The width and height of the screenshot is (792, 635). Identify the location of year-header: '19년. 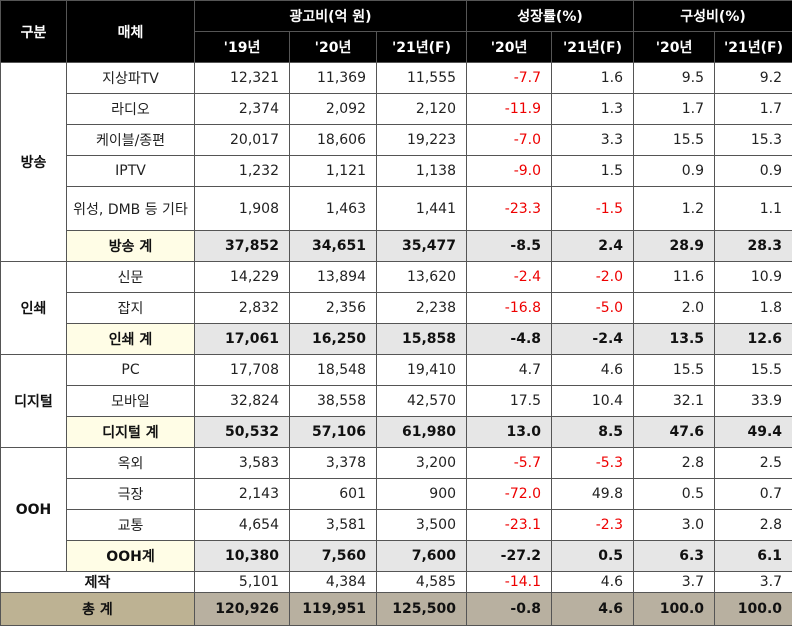
(242, 47).